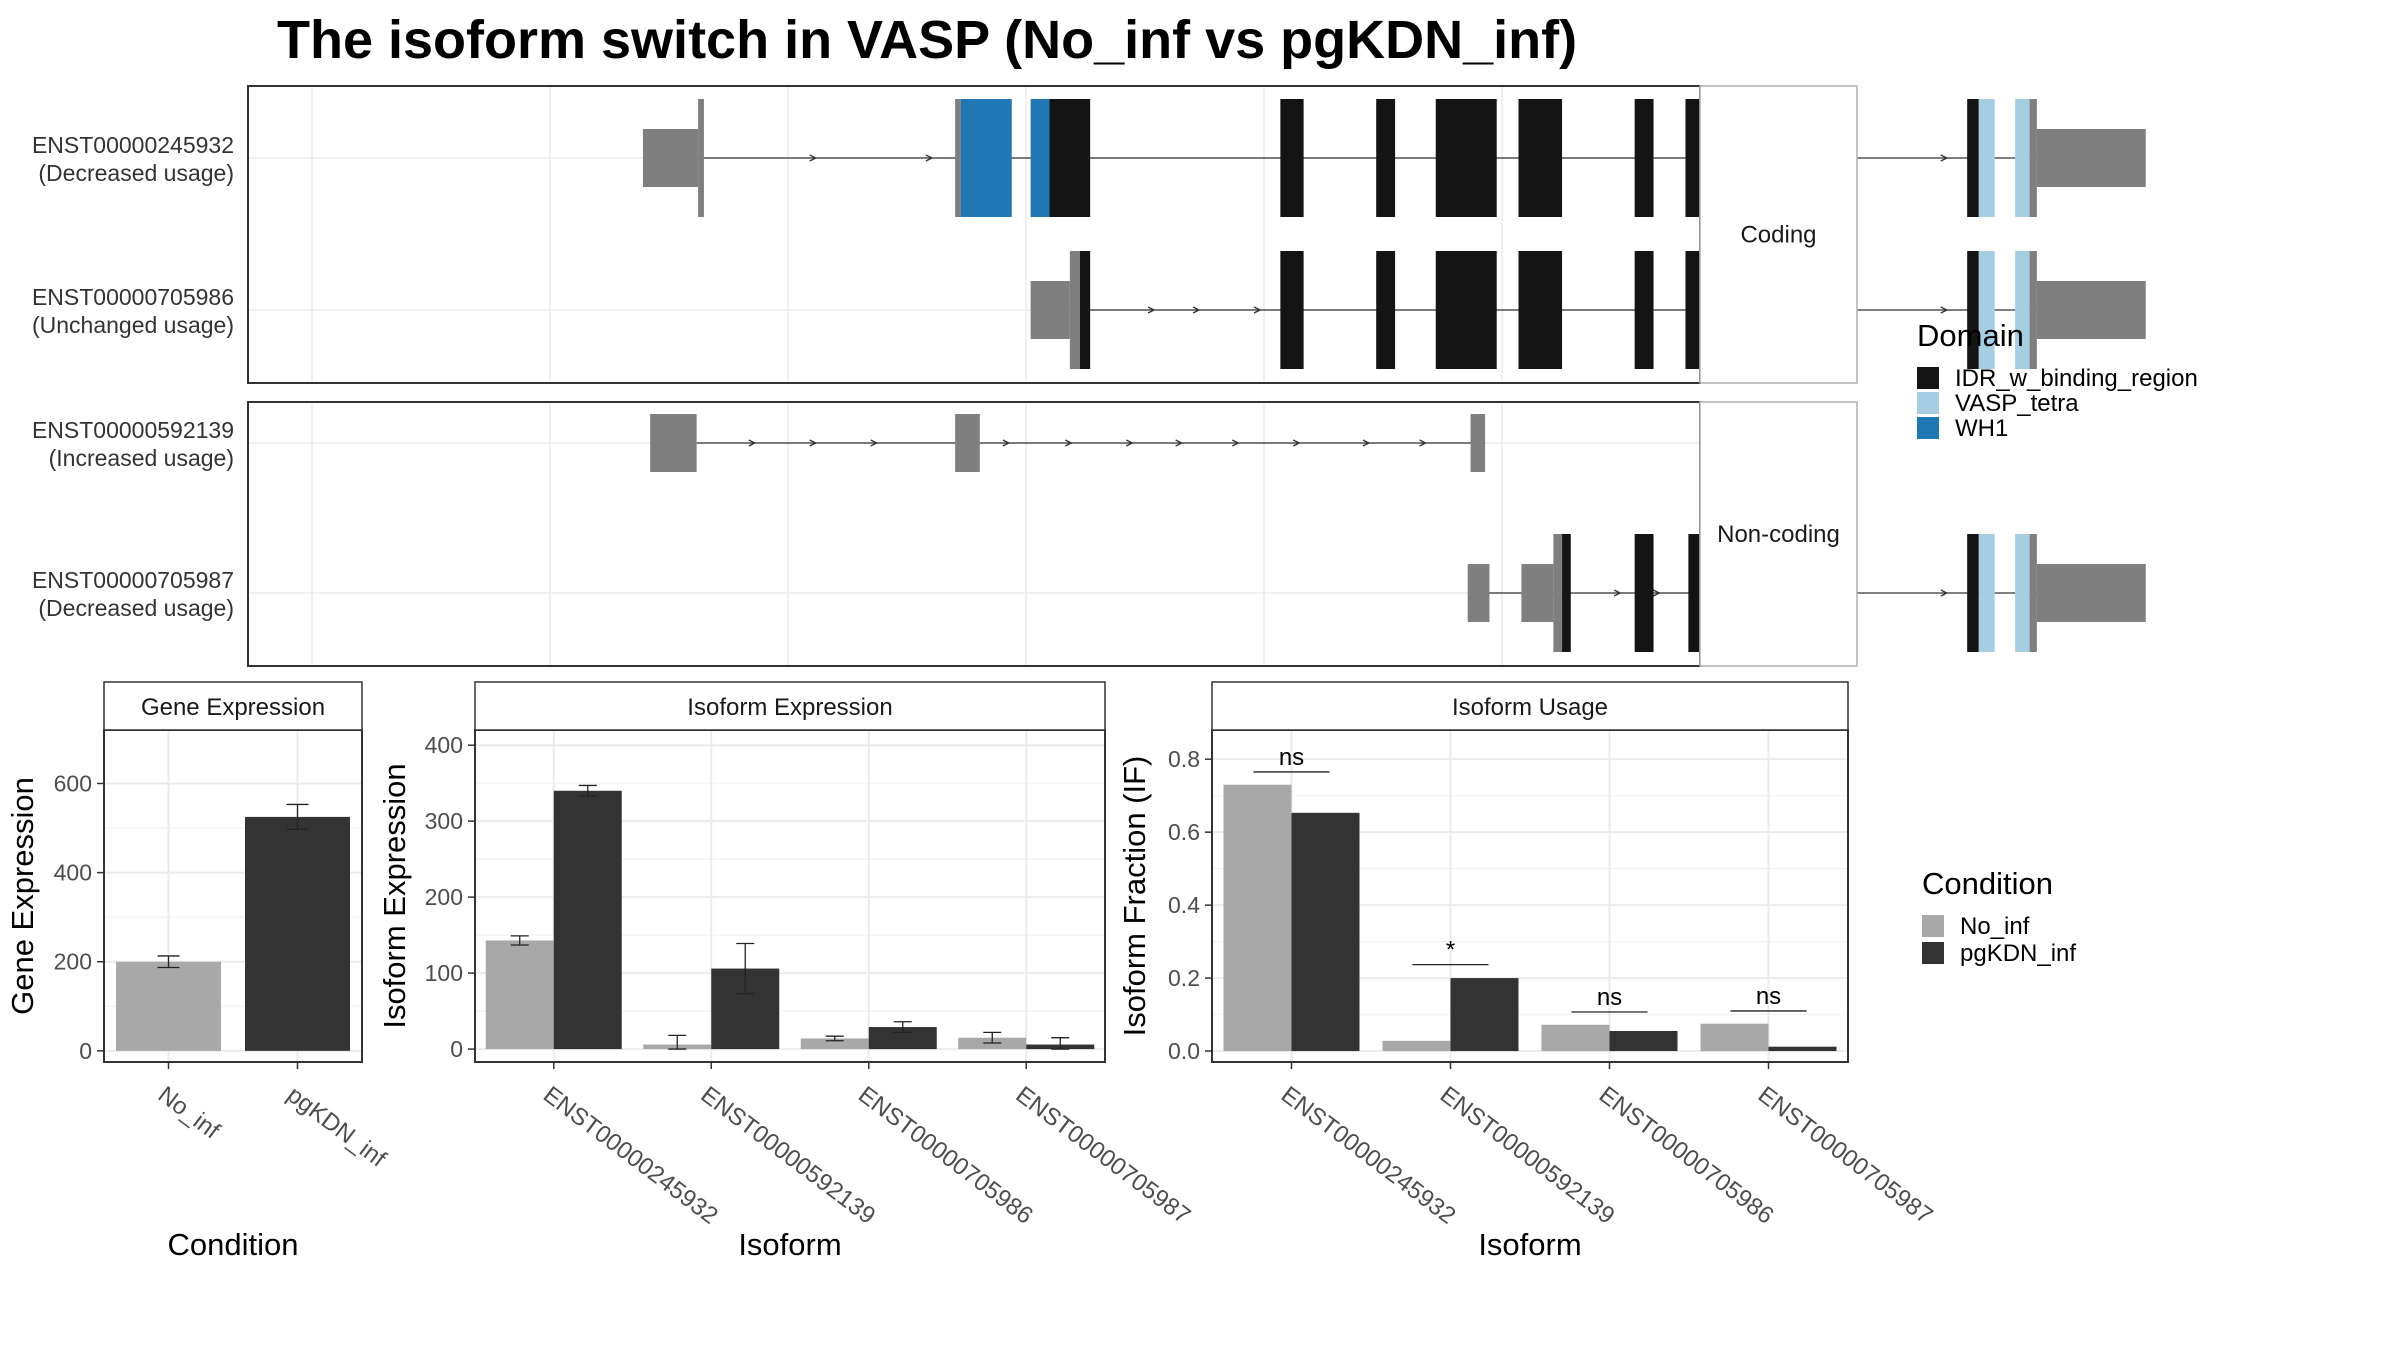 This screenshot has height=1350, width=2400. Describe the element at coordinates (73, 783) in the screenshot. I see `y-tick-label: 600` at that location.